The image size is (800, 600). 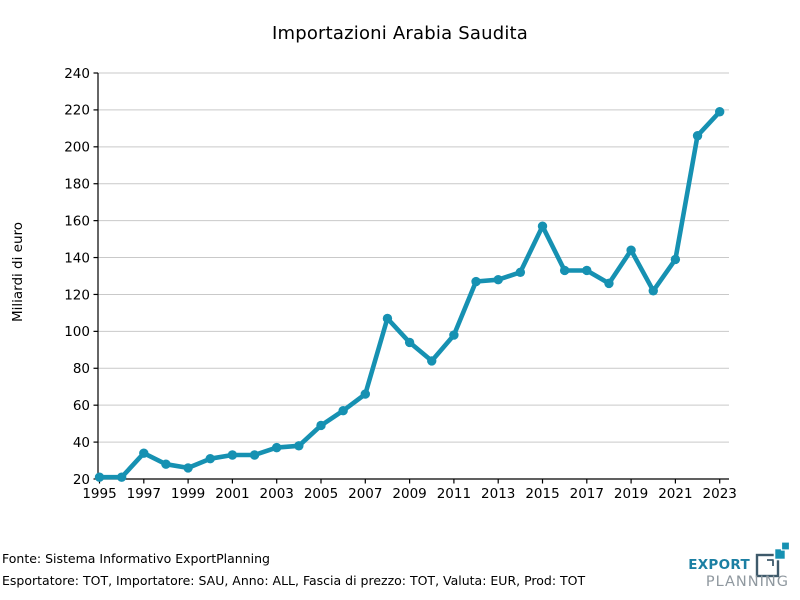 I want to click on x-tick-label: 2017, so click(x=587, y=494).